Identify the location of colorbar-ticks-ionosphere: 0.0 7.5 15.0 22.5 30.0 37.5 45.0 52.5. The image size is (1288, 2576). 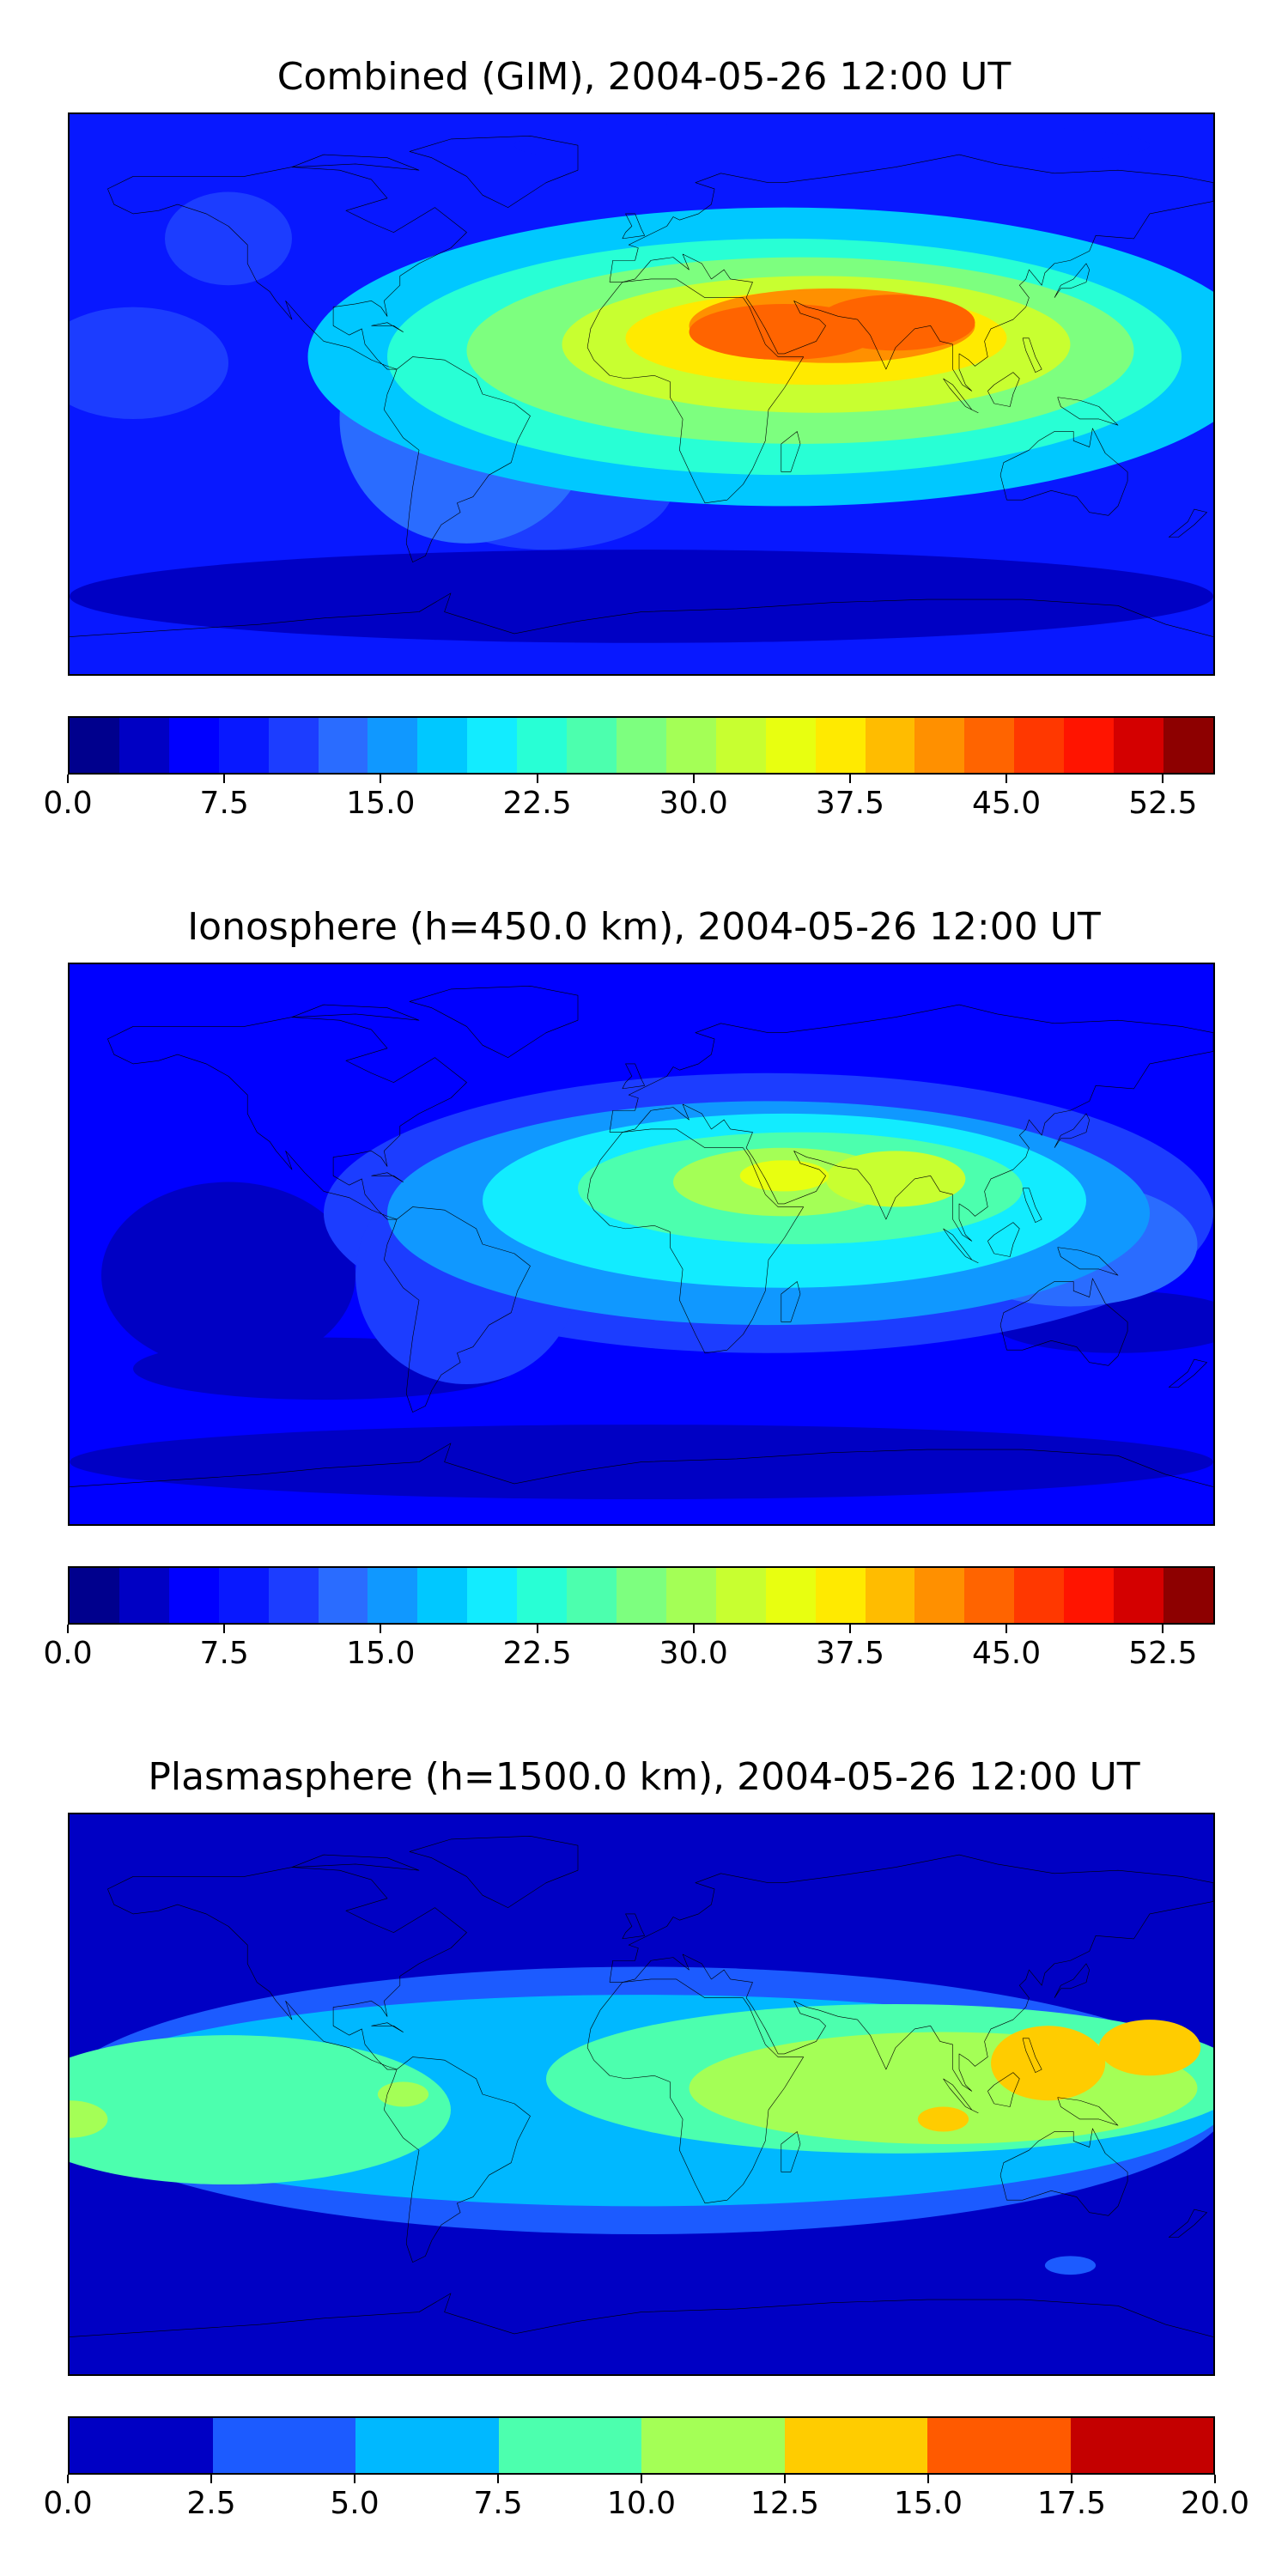
(629, 1650).